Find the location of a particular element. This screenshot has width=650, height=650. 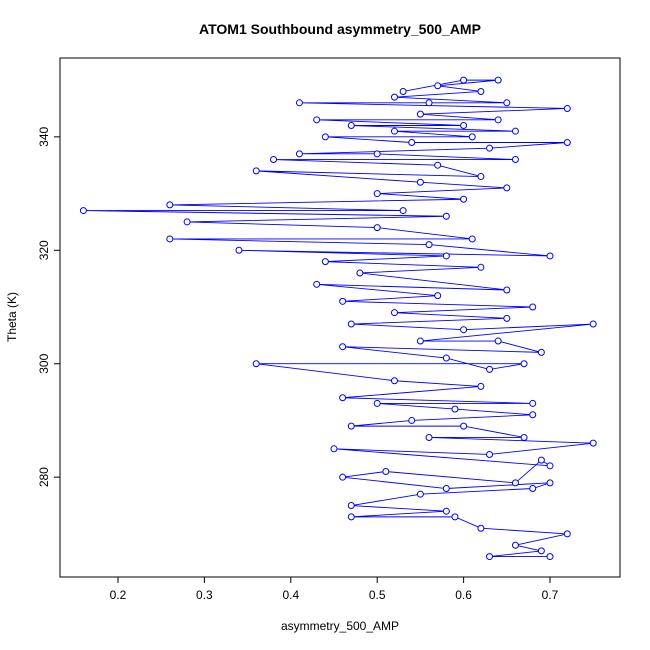

x-tick-label: 0.2 is located at coordinates (118, 595).